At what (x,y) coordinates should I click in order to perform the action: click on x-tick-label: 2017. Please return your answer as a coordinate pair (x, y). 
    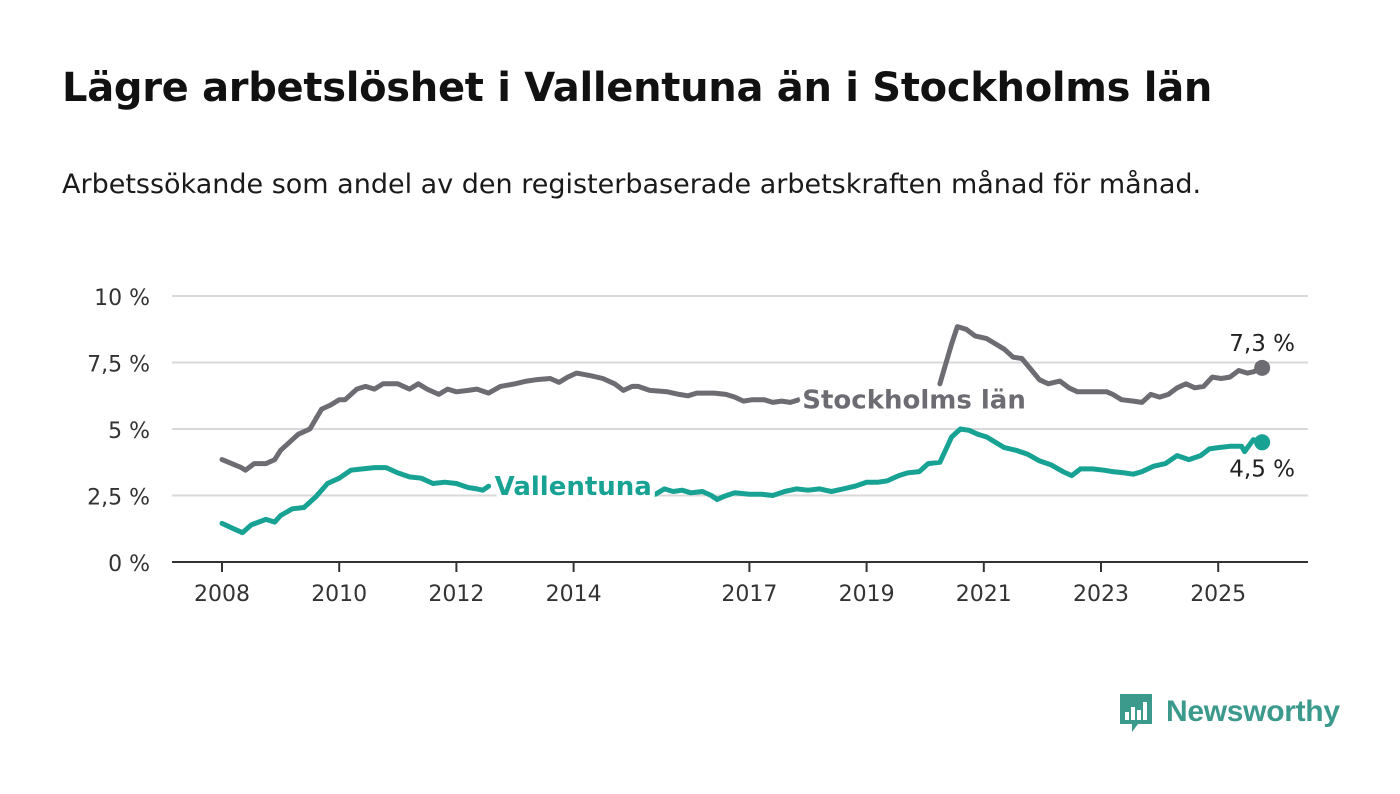
    Looking at the image, I should click on (749, 594).